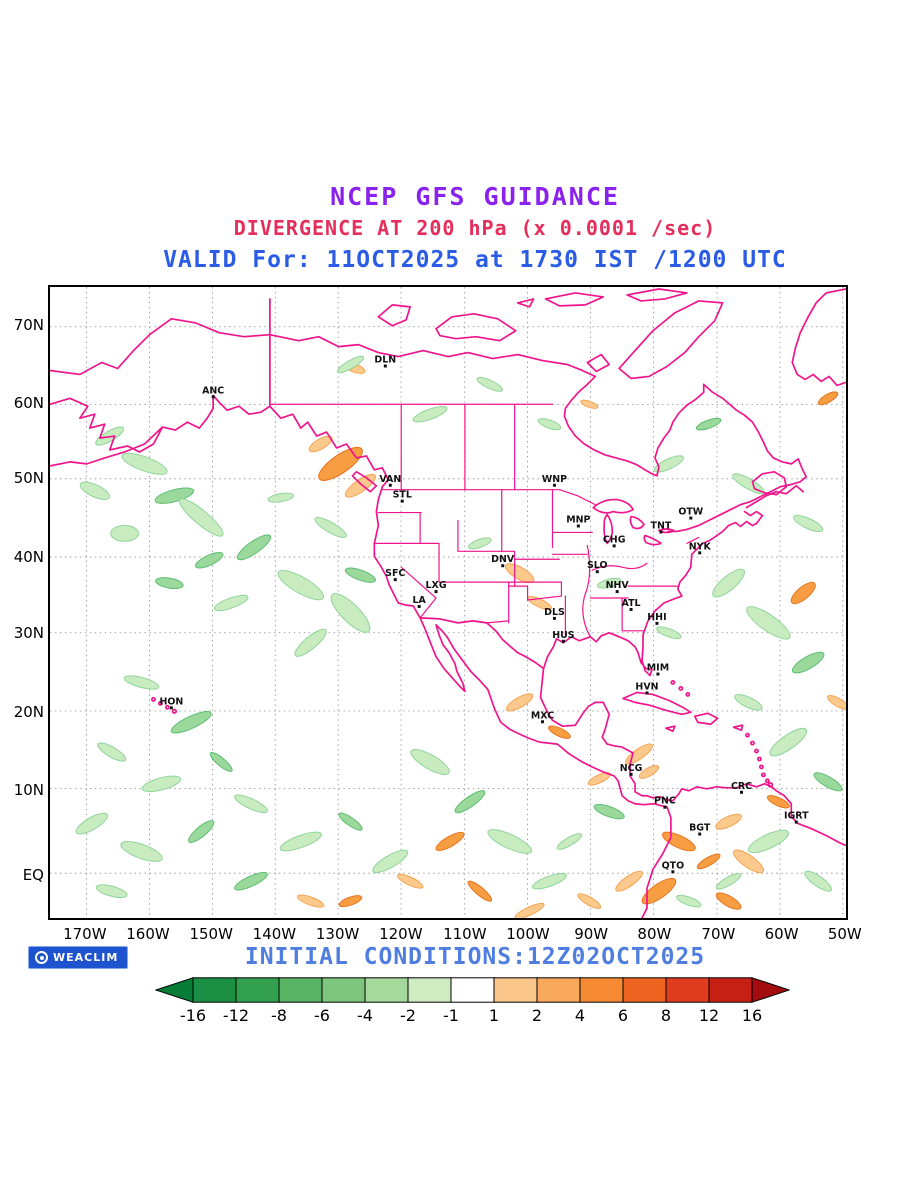 Image resolution: width=900 pixels, height=1200 pixels. Describe the element at coordinates (755, 446) in the screenshot. I see `labrador-coast` at that location.